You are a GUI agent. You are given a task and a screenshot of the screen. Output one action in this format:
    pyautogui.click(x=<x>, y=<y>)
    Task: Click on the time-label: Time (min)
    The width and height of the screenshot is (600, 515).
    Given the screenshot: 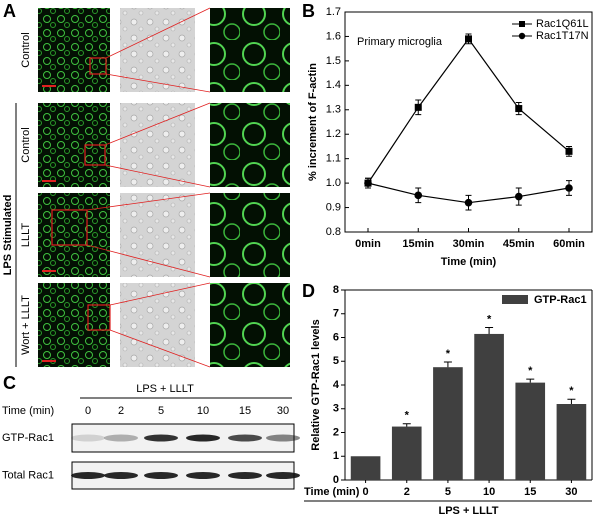 What is the action you would take?
    pyautogui.click(x=28, y=411)
    